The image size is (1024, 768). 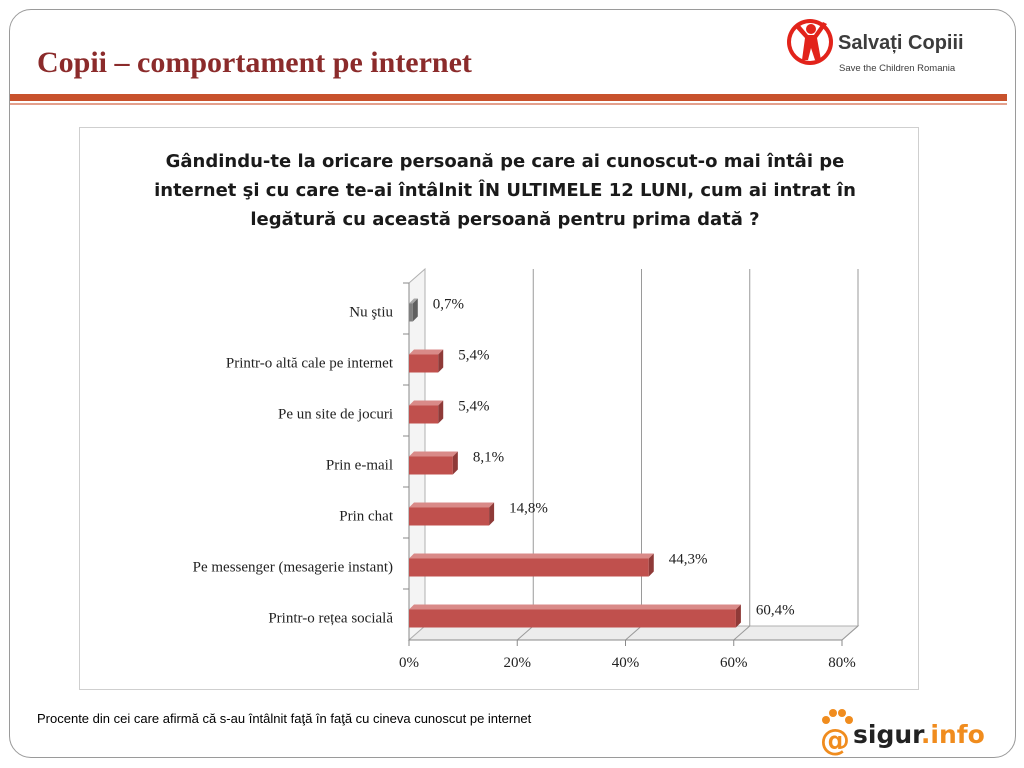 What do you see at coordinates (359, 466) in the screenshot?
I see `category-label: Prin e-mail` at bounding box center [359, 466].